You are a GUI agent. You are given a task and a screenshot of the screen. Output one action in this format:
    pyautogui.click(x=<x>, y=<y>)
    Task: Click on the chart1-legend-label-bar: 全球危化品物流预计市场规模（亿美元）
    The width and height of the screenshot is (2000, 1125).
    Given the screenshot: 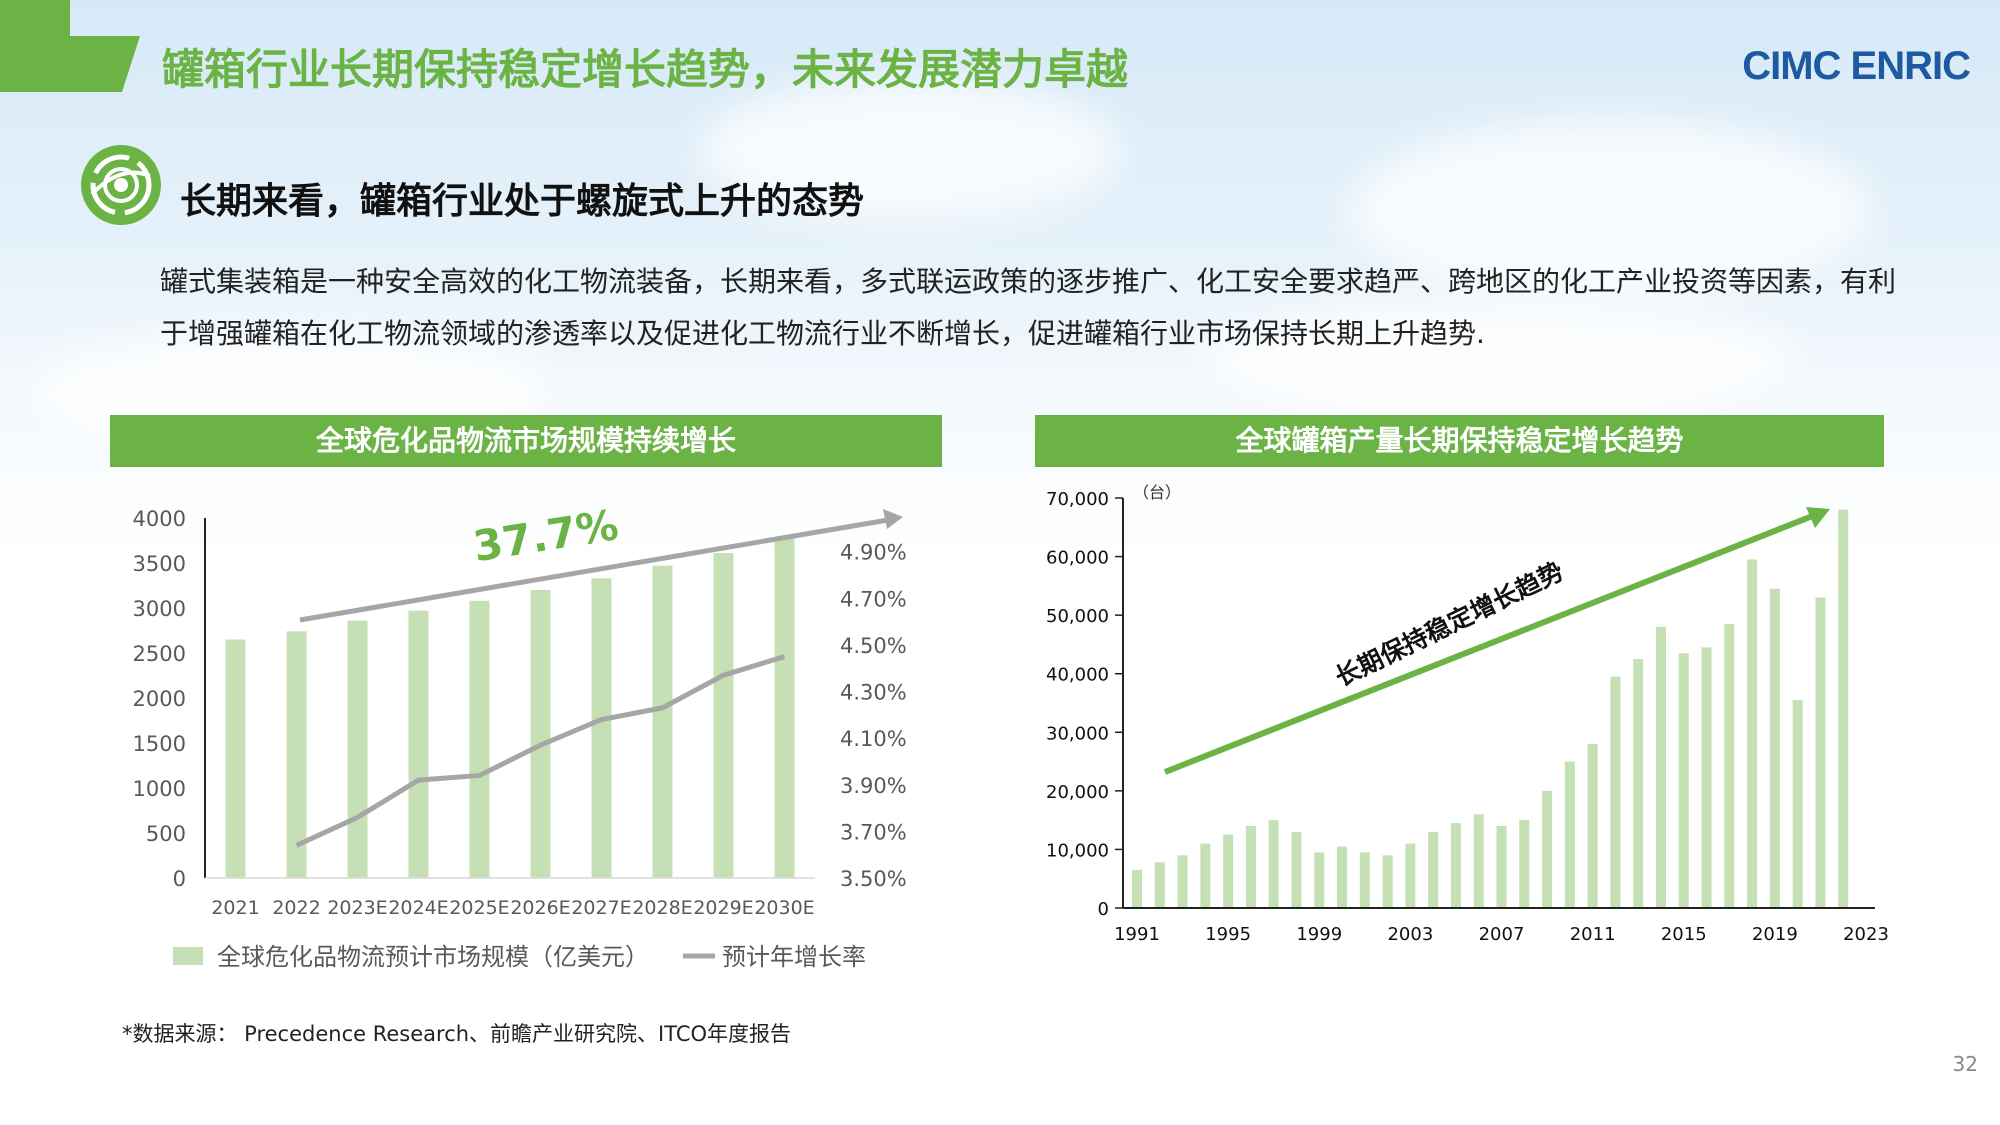 What is the action you would take?
    pyautogui.click(x=433, y=957)
    